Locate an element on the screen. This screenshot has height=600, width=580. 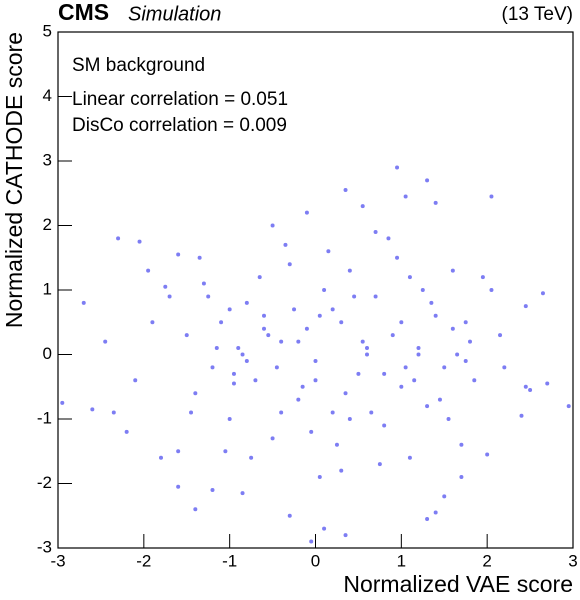
y-tick-label: 4 is located at coordinates (47, 95).